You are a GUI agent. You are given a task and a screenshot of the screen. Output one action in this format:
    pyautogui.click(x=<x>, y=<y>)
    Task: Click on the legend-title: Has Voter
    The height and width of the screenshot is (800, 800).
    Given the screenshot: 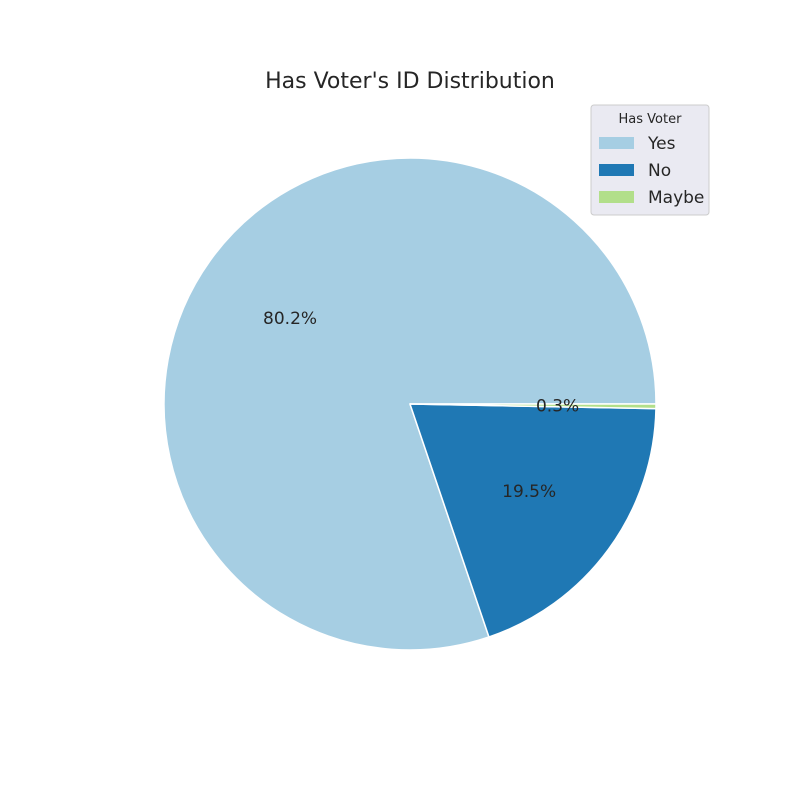 What is the action you would take?
    pyautogui.click(x=651, y=119)
    